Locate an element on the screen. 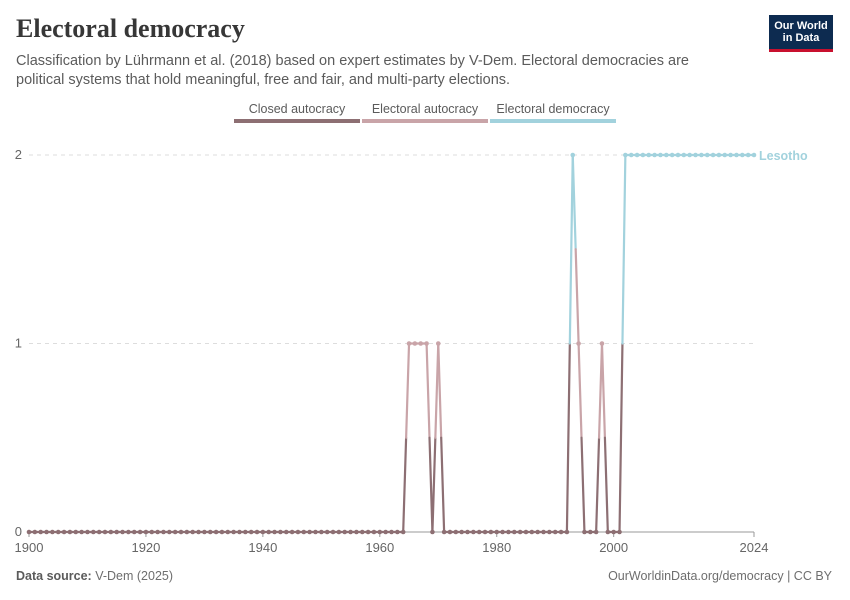 Image resolution: width=850 pixels, height=600 pixels. x-tick-label: 1940 is located at coordinates (262, 547).